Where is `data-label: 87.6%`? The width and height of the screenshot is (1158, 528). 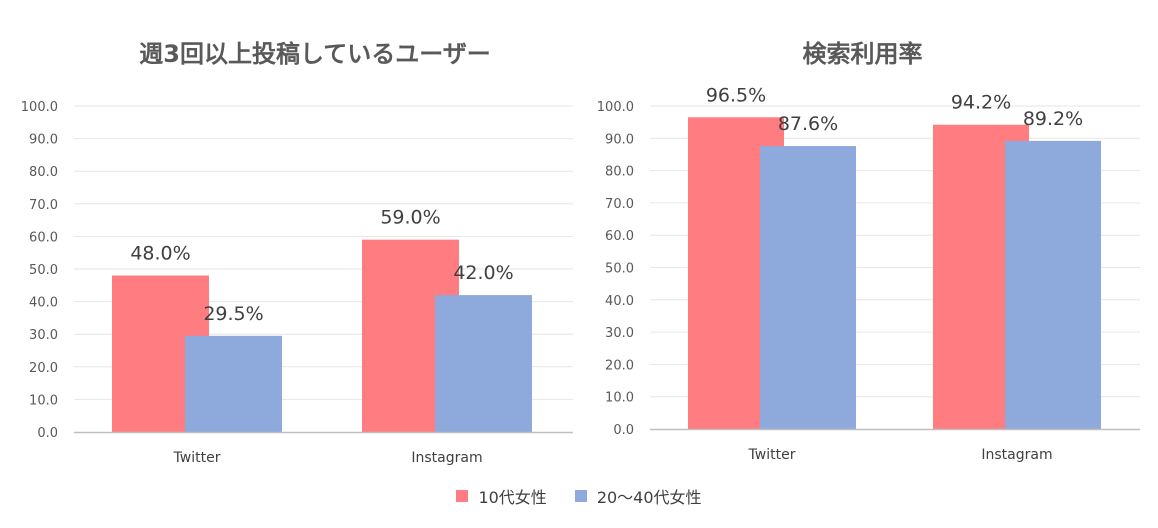 data-label: 87.6% is located at coordinates (808, 124).